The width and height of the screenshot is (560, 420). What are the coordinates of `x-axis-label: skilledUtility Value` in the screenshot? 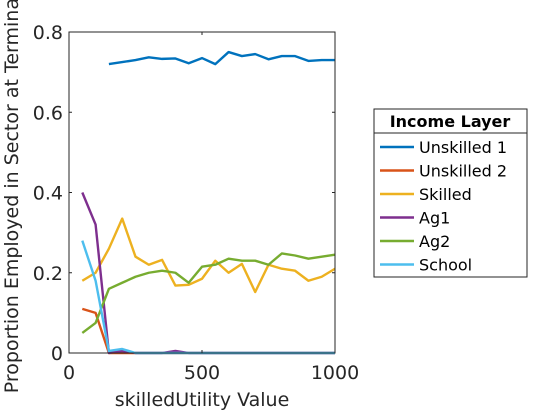 It's located at (202, 400).